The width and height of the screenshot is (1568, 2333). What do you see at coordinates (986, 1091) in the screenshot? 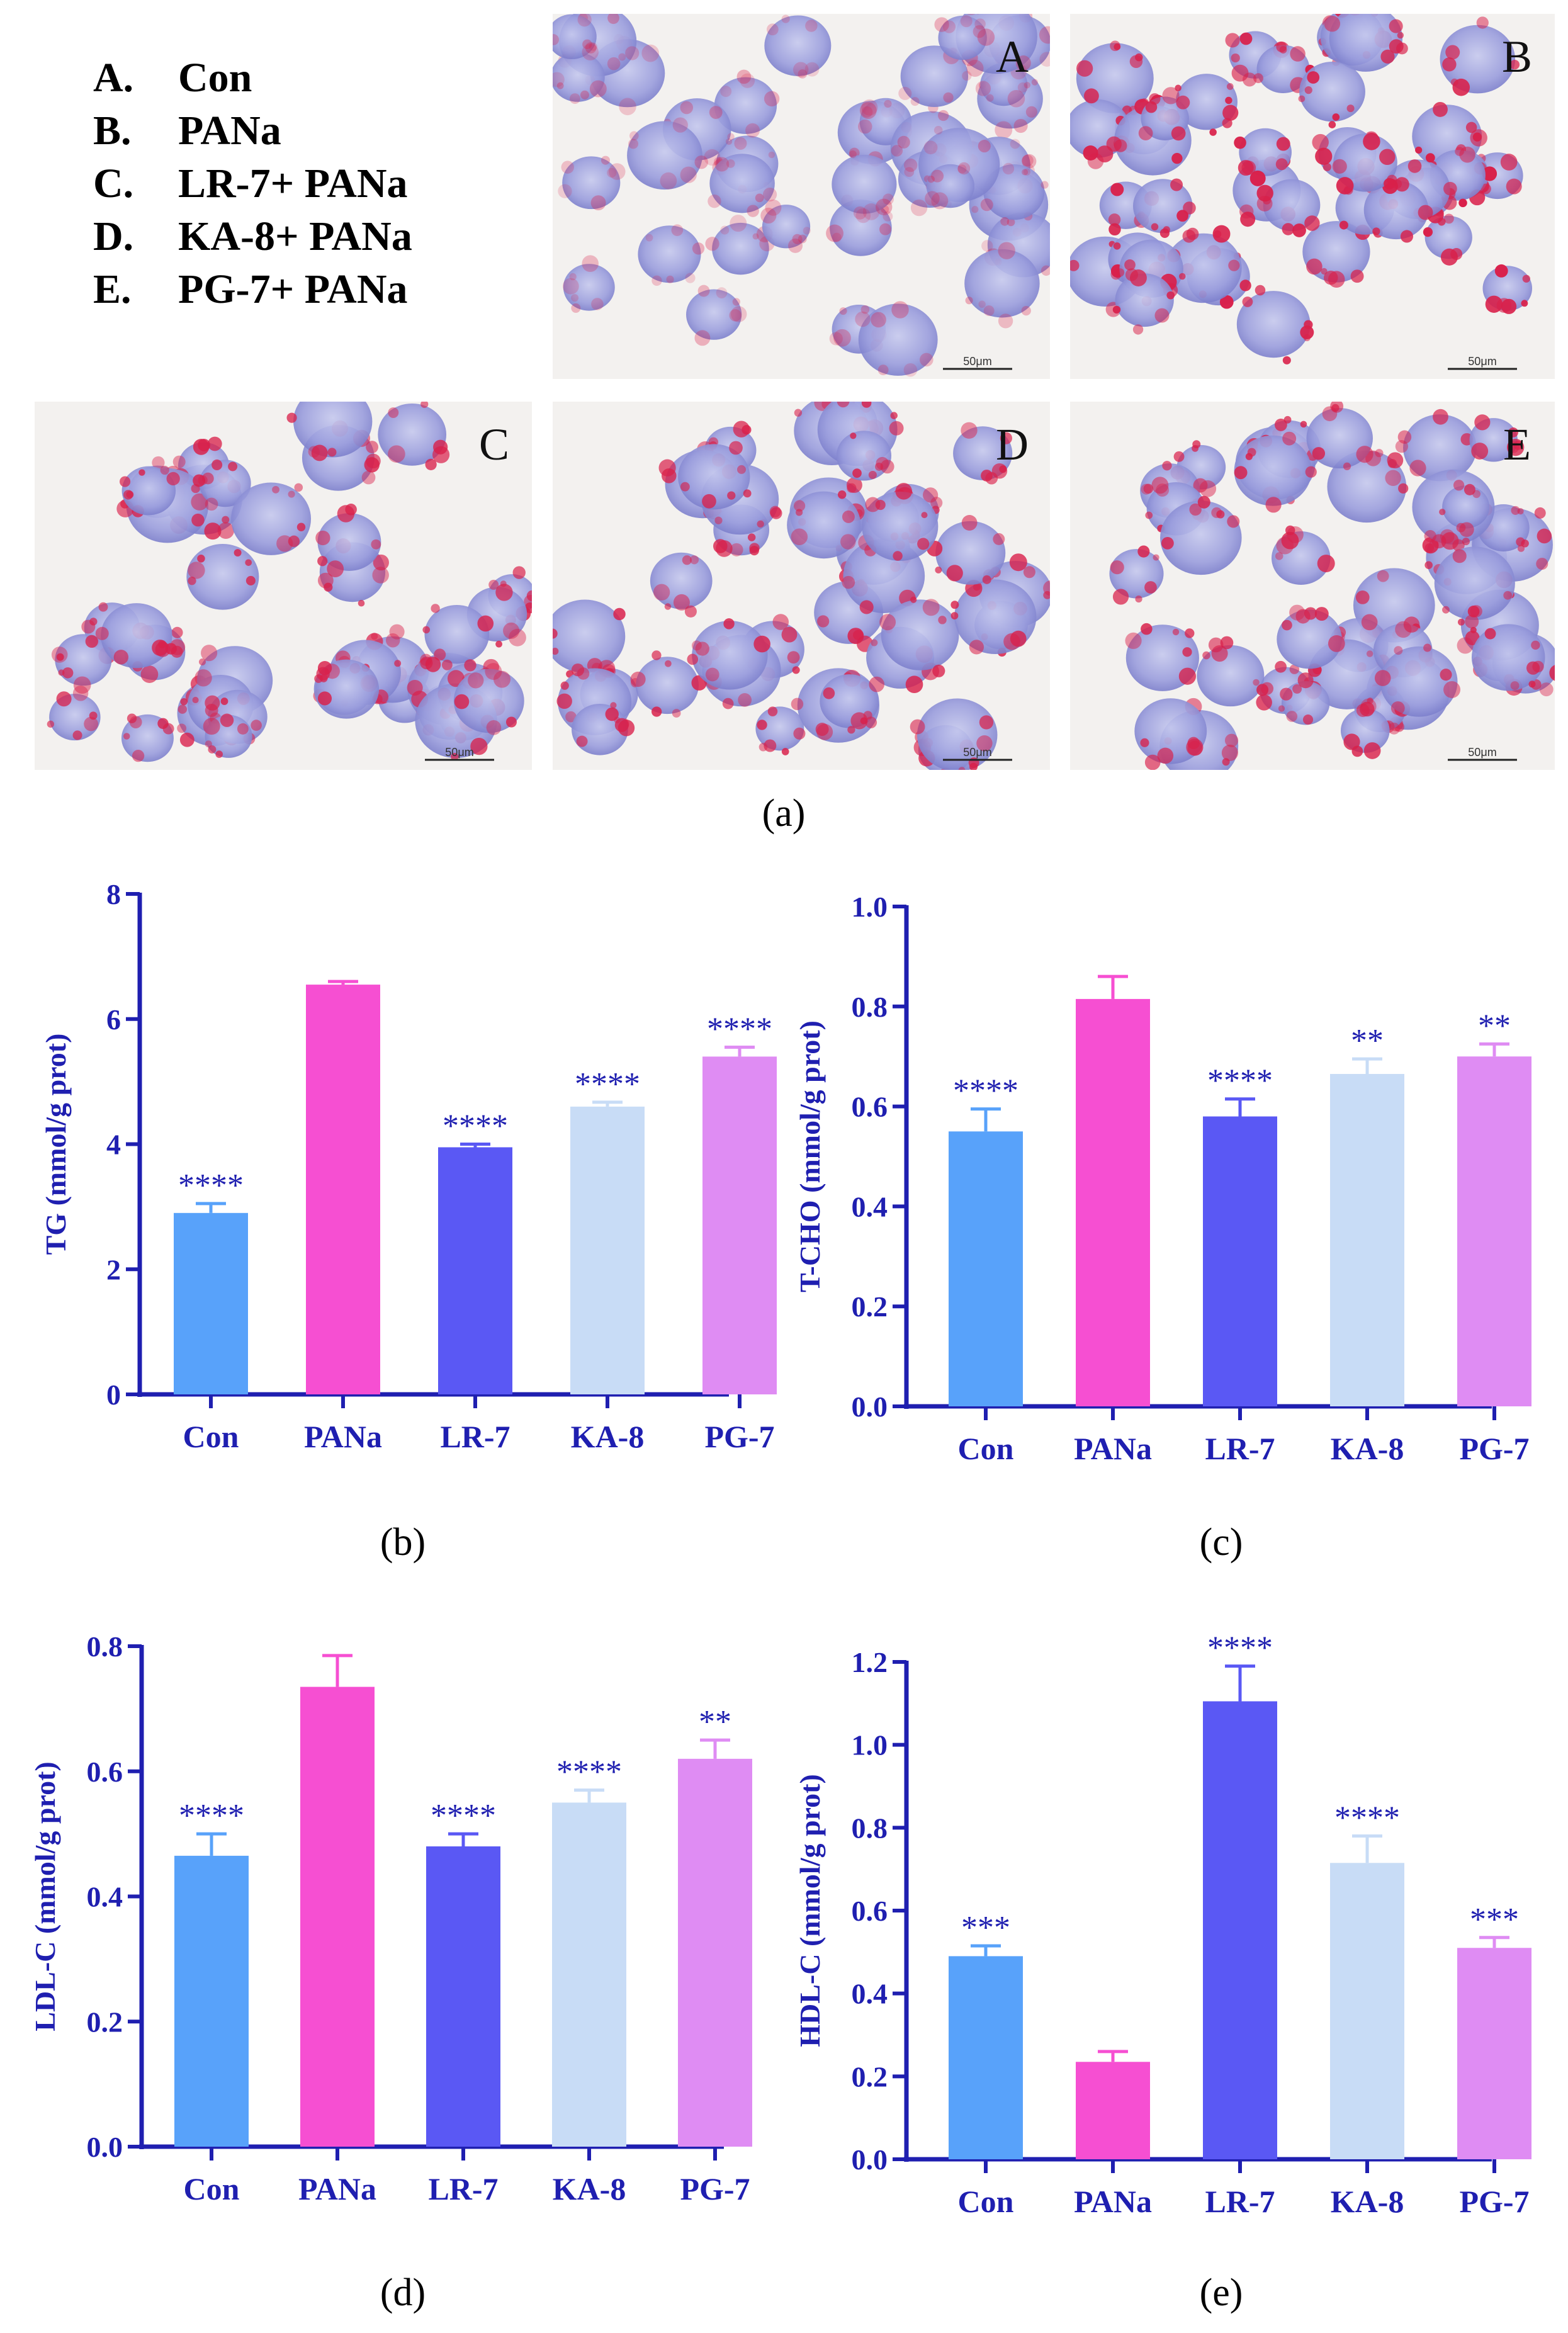
I see `significance-label: ****` at bounding box center [986, 1091].